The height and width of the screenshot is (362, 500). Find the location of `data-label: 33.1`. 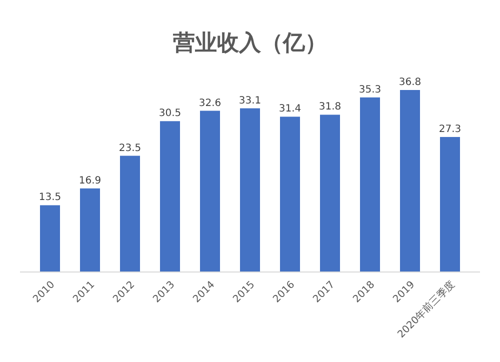

data-label: 33.1 is located at coordinates (250, 100).